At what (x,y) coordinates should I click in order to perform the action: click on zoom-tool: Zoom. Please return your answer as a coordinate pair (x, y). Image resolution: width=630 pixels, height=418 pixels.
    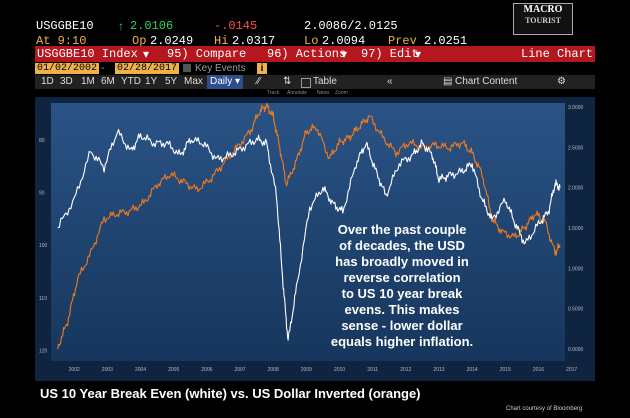
    Looking at the image, I should click on (341, 93).